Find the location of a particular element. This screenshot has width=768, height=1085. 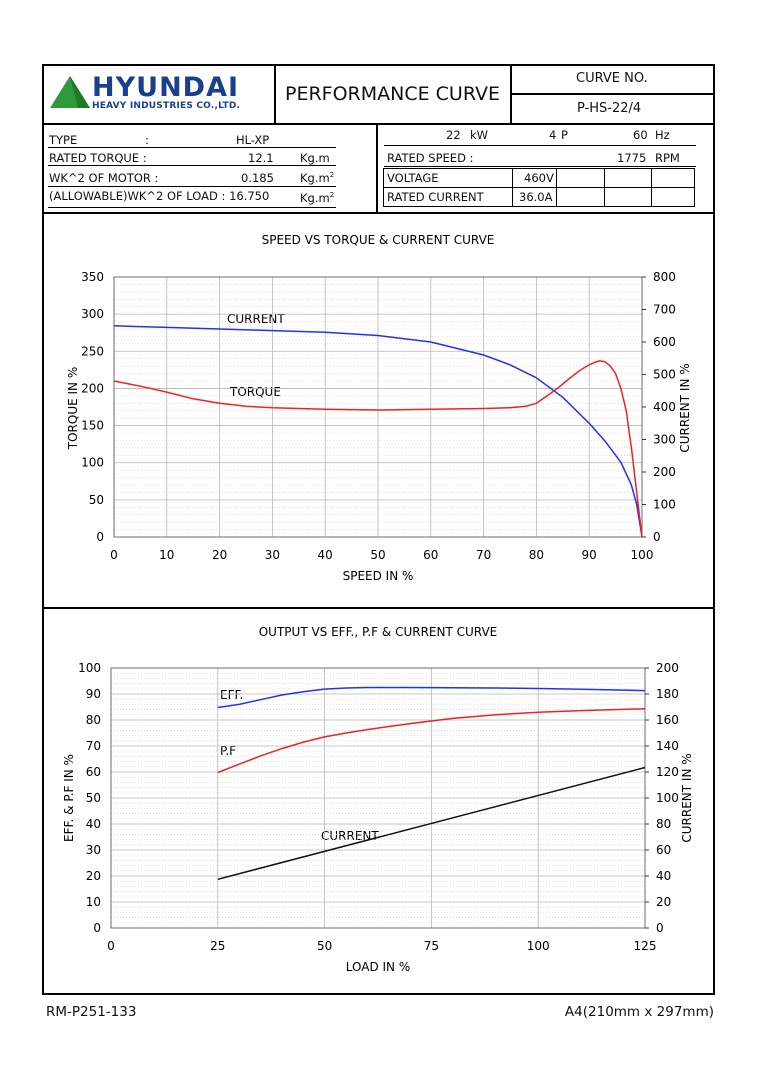

chart1-y2label: CURRENT IN % is located at coordinates (685, 407).